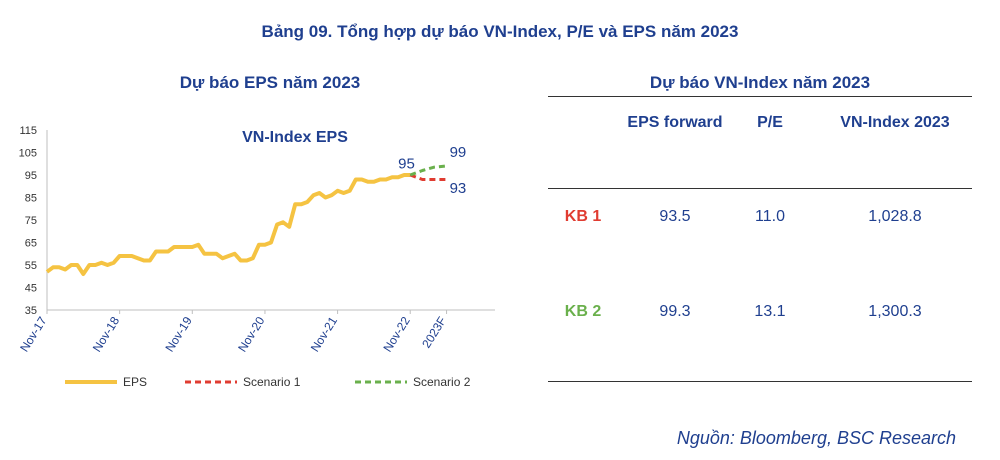 Image resolution: width=1000 pixels, height=460 pixels. What do you see at coordinates (228, 224) in the screenshot?
I see `series-line-eps` at bounding box center [228, 224].